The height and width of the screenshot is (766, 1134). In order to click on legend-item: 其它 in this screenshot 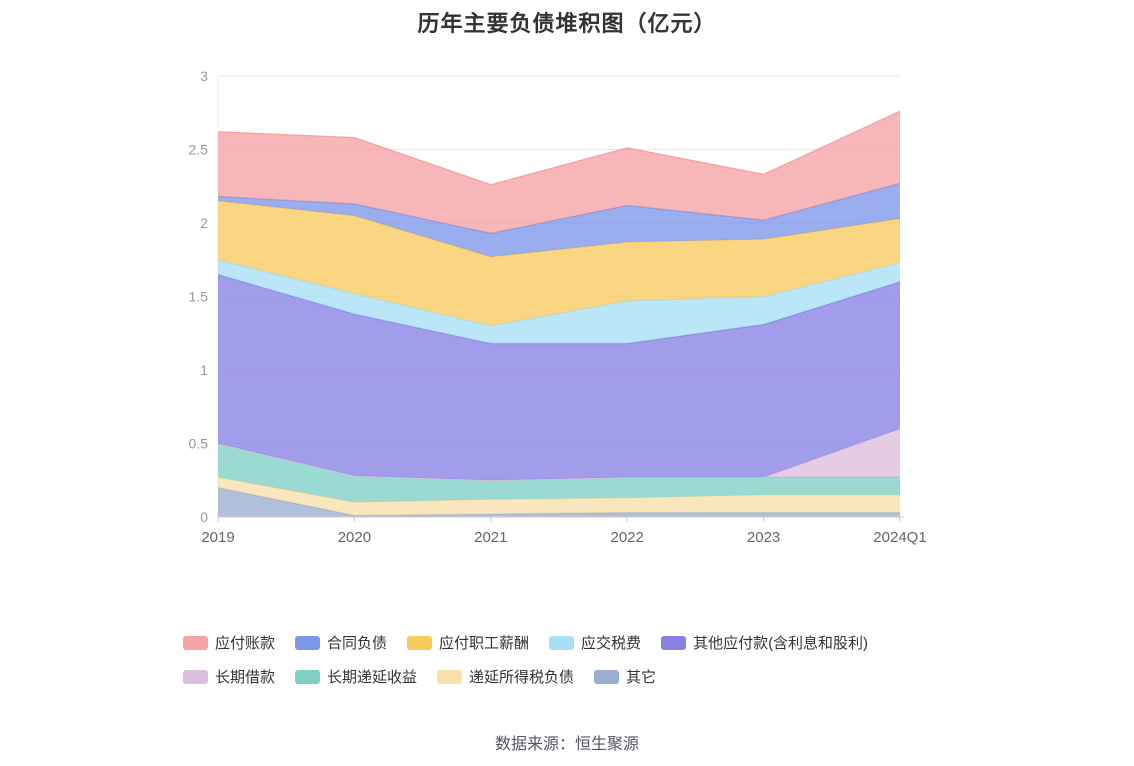, I will do `click(625, 676)`.